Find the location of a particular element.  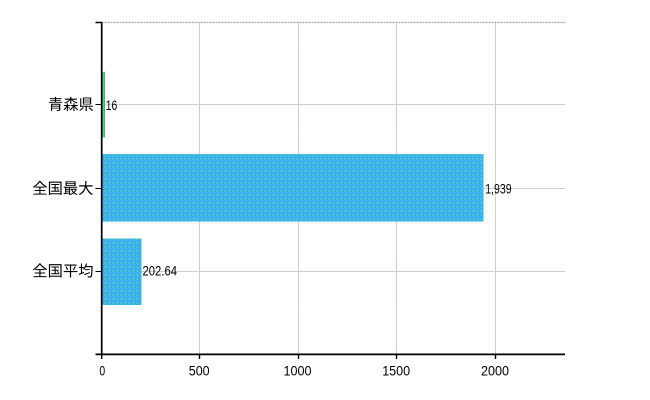

svg-text: 1500 is located at coordinates (396, 370).